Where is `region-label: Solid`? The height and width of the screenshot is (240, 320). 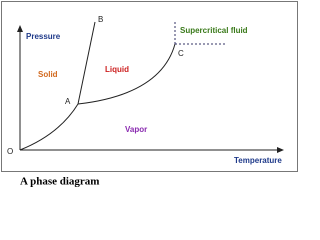 region-label: Solid is located at coordinates (48, 74).